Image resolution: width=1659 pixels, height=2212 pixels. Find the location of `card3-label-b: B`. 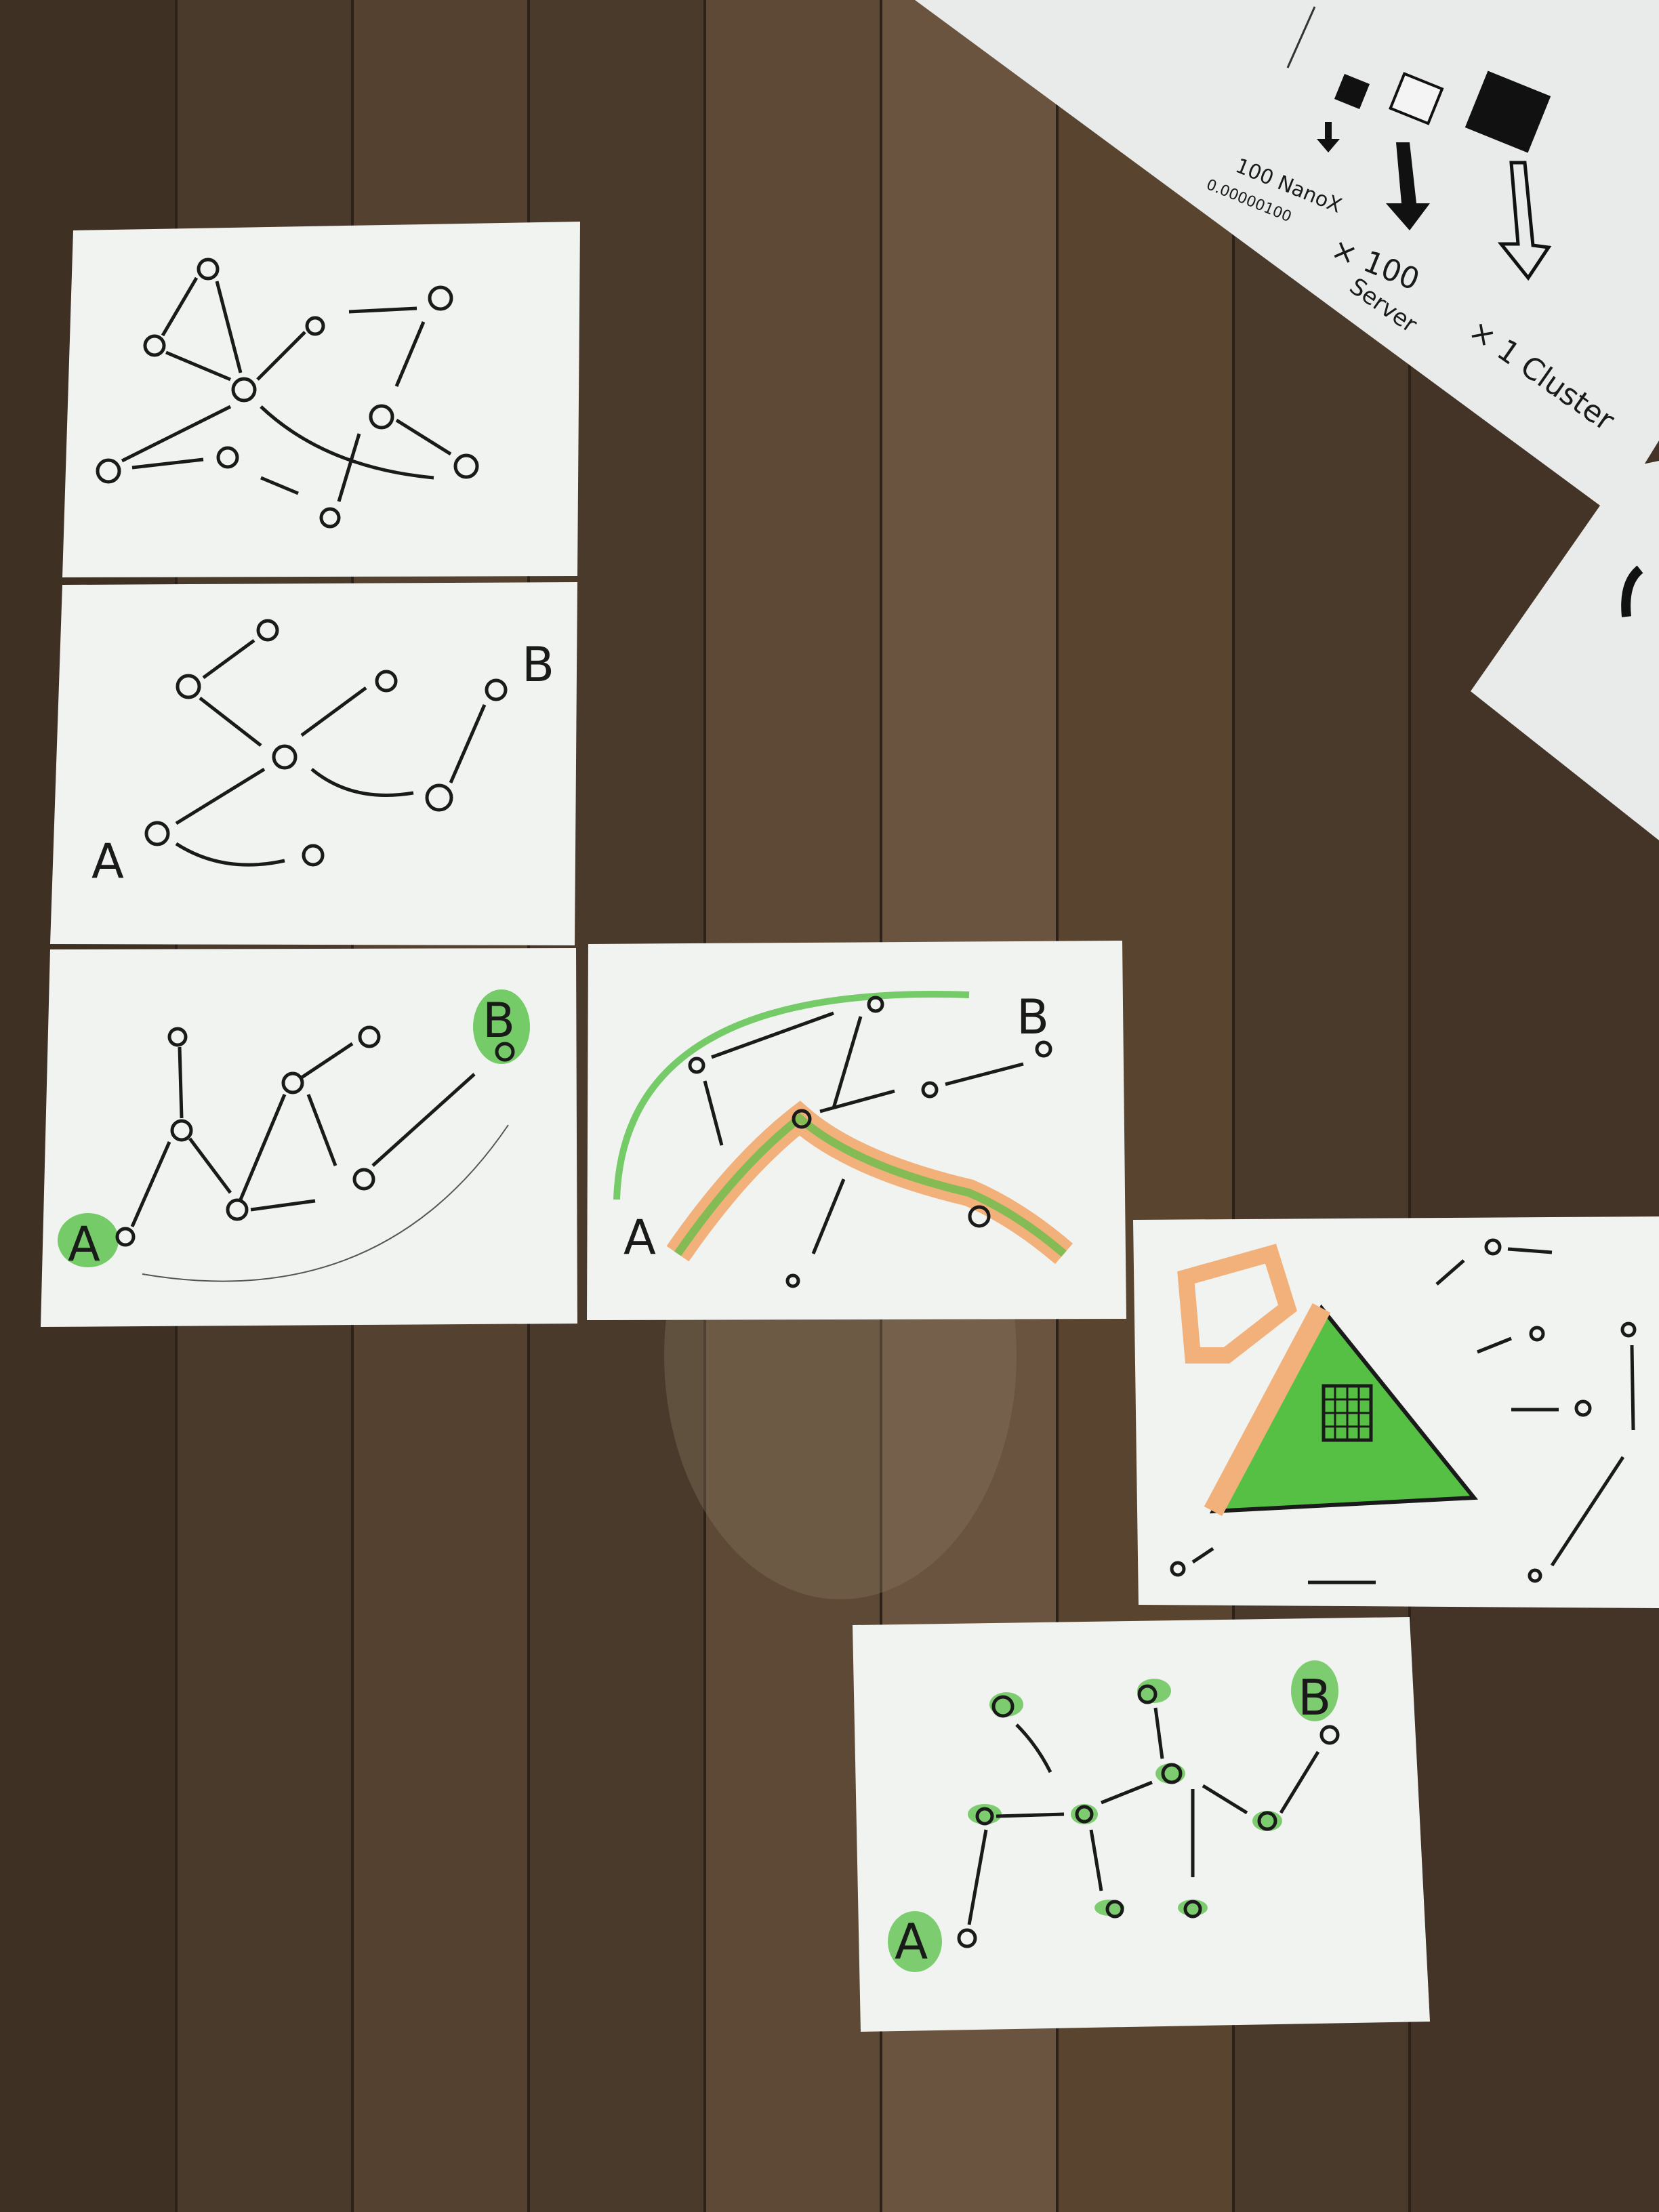

card3-label-b: B is located at coordinates (499, 1021).